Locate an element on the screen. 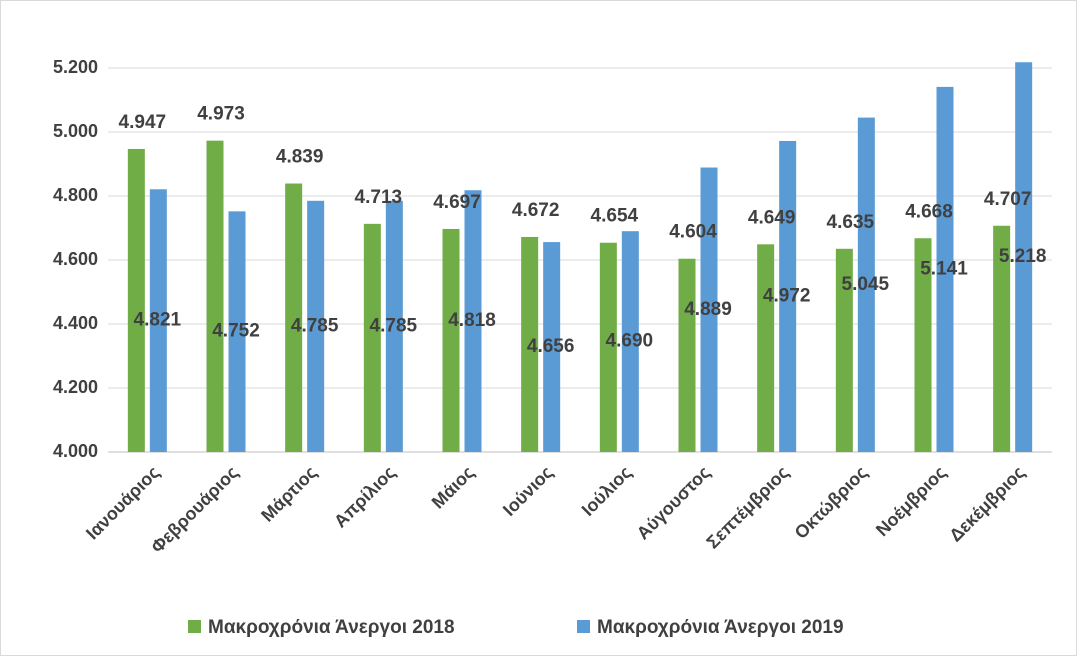 Image resolution: width=1077 pixels, height=656 pixels. y-tick-label: 5.000 is located at coordinates (75, 131).